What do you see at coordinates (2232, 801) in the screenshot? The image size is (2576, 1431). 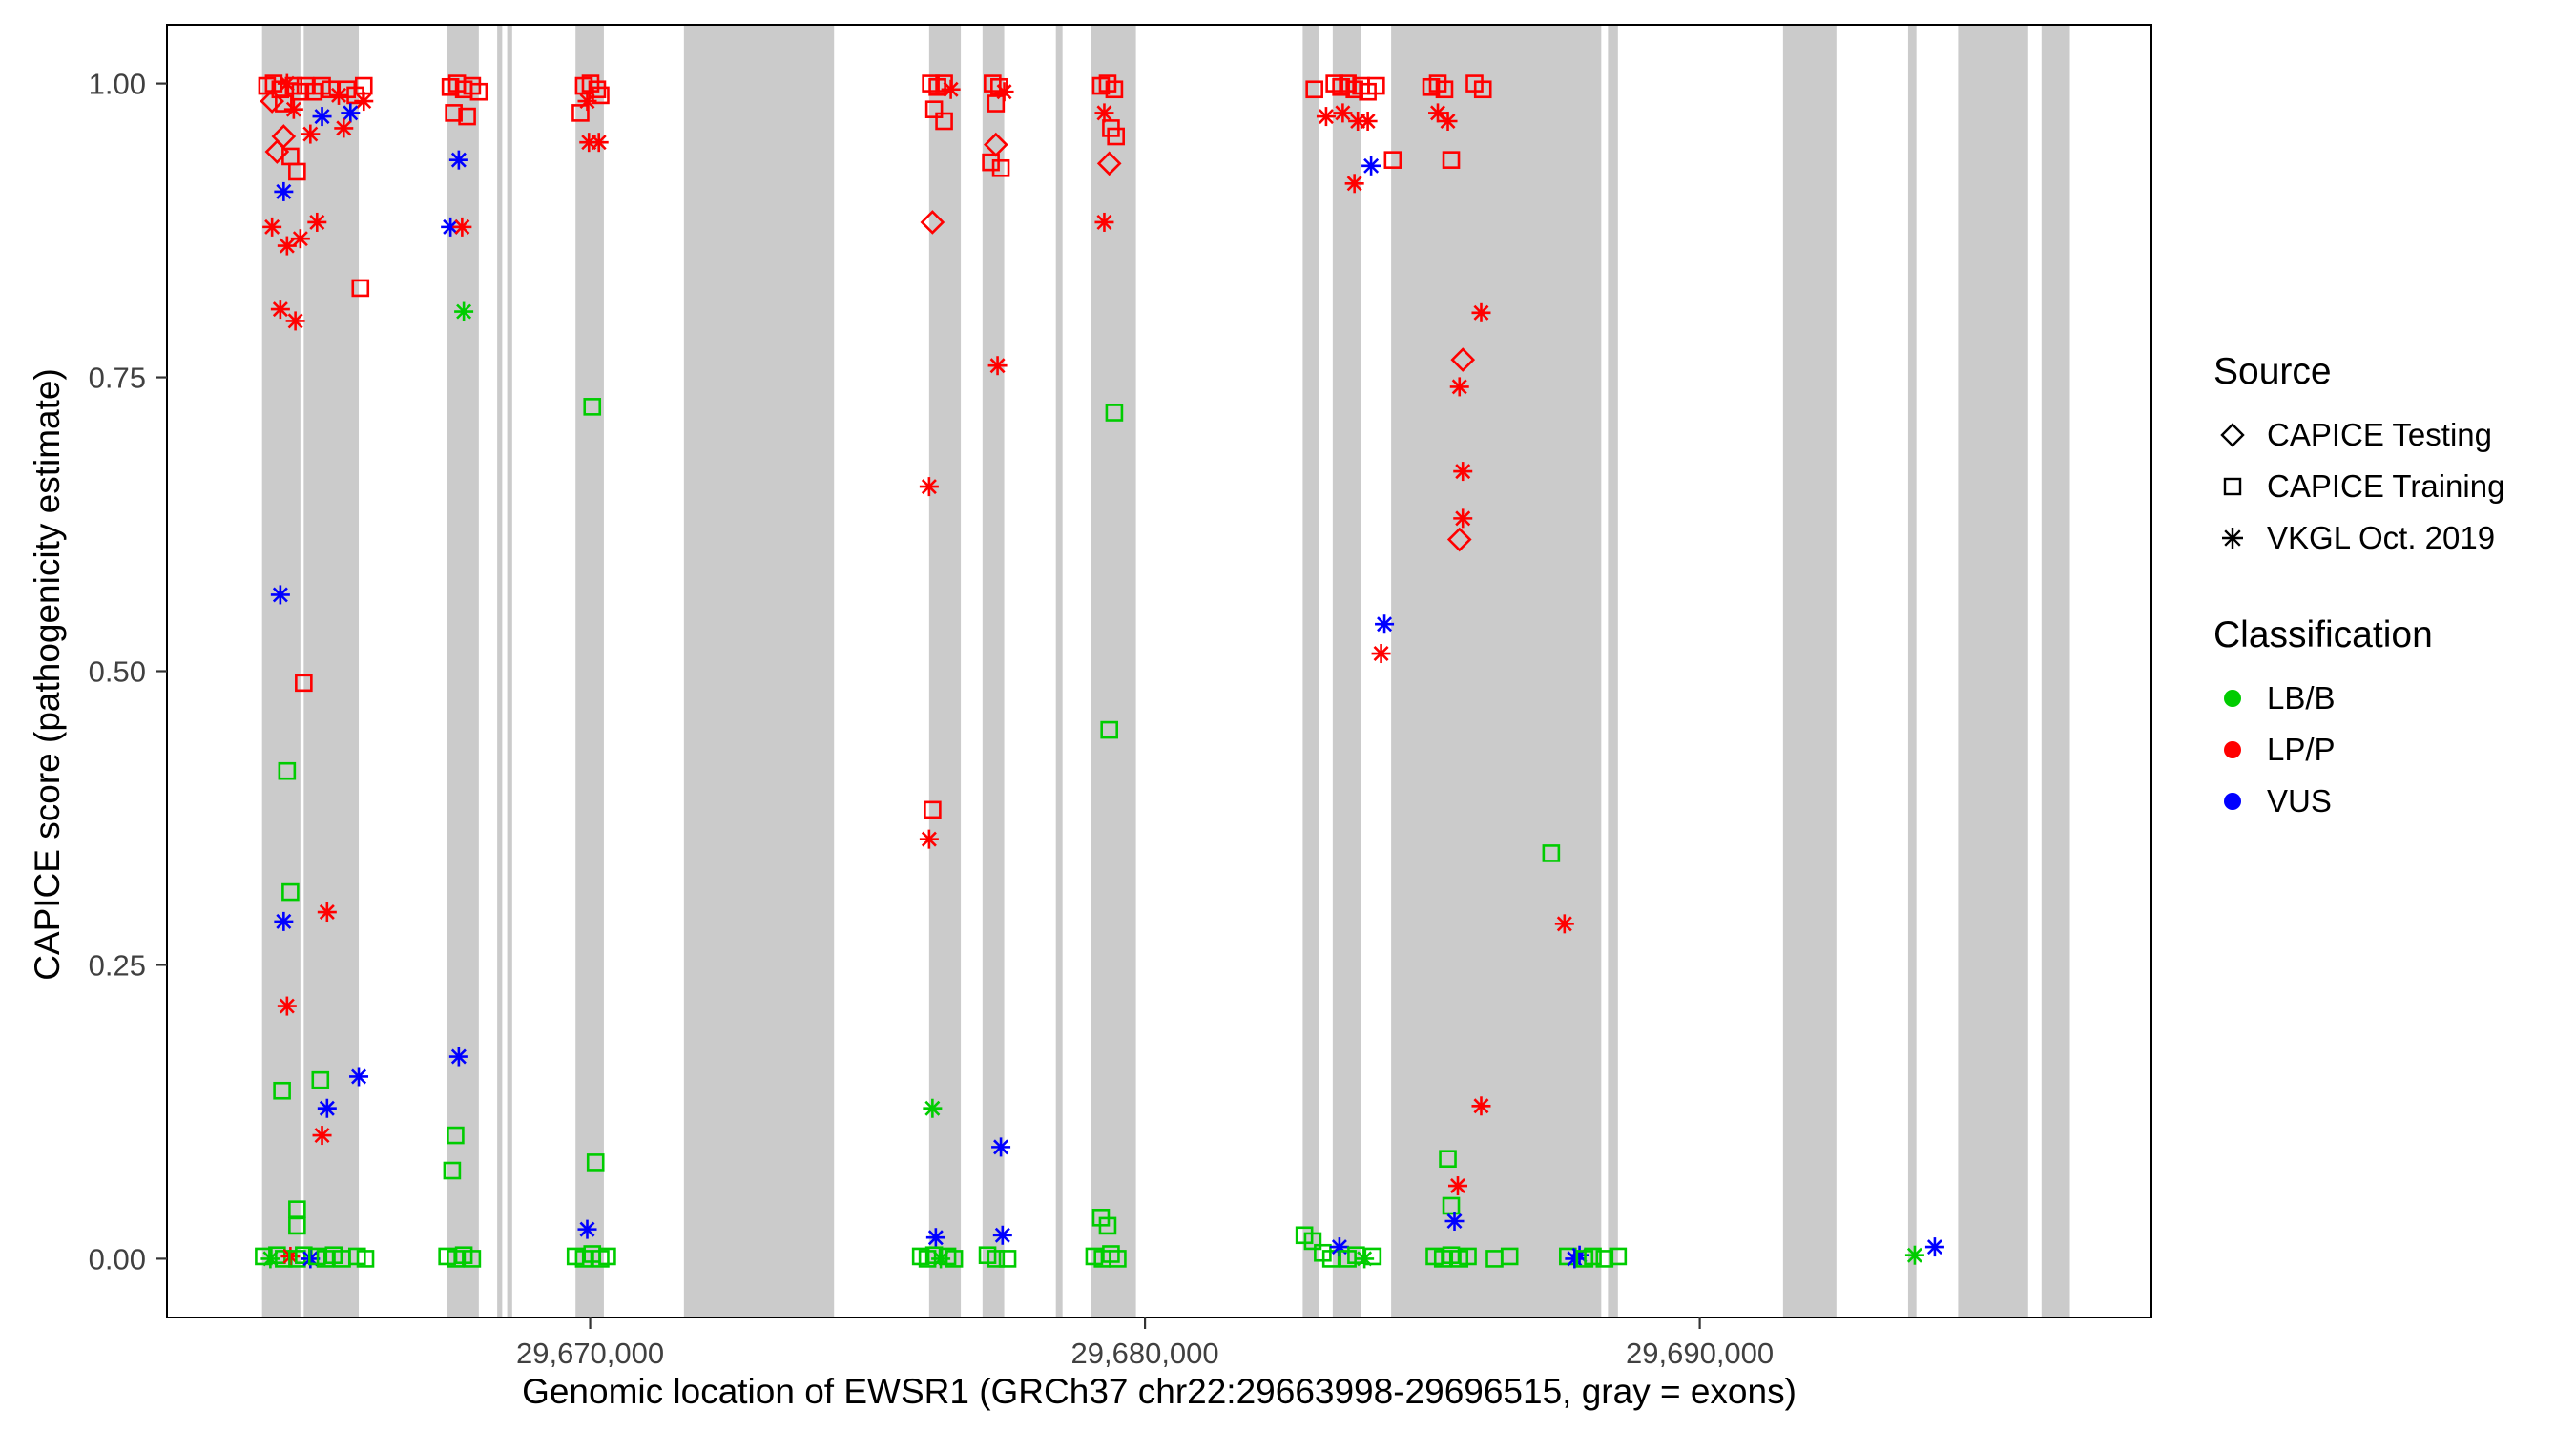 I see `blue-dot-icon` at bounding box center [2232, 801].